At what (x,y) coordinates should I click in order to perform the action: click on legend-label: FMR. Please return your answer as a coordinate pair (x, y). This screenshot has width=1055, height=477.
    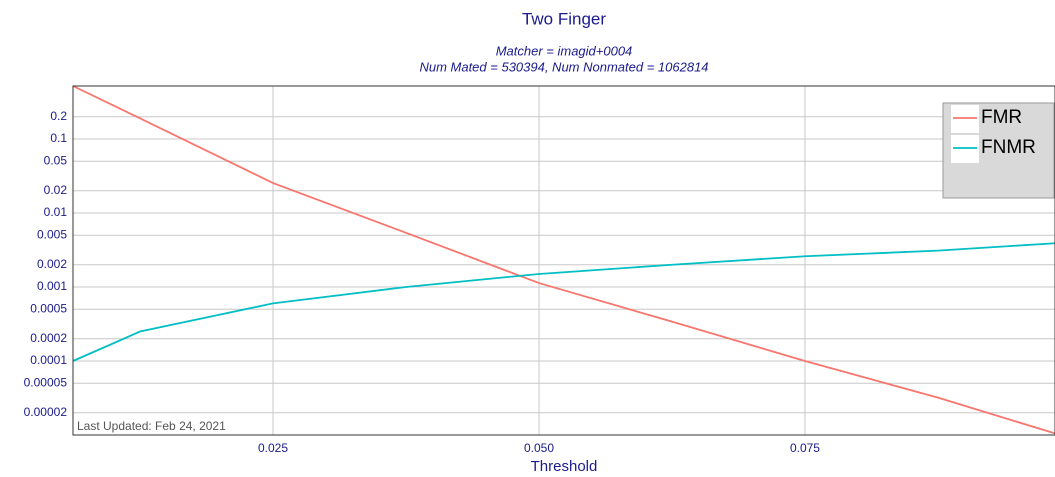
    Looking at the image, I should click on (1001, 117).